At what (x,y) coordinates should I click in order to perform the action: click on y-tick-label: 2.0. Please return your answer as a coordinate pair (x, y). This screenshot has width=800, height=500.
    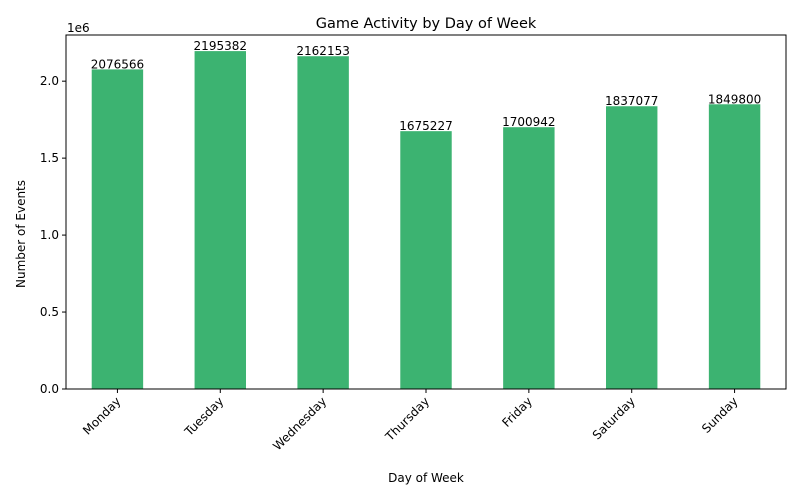
    Looking at the image, I should click on (49, 81).